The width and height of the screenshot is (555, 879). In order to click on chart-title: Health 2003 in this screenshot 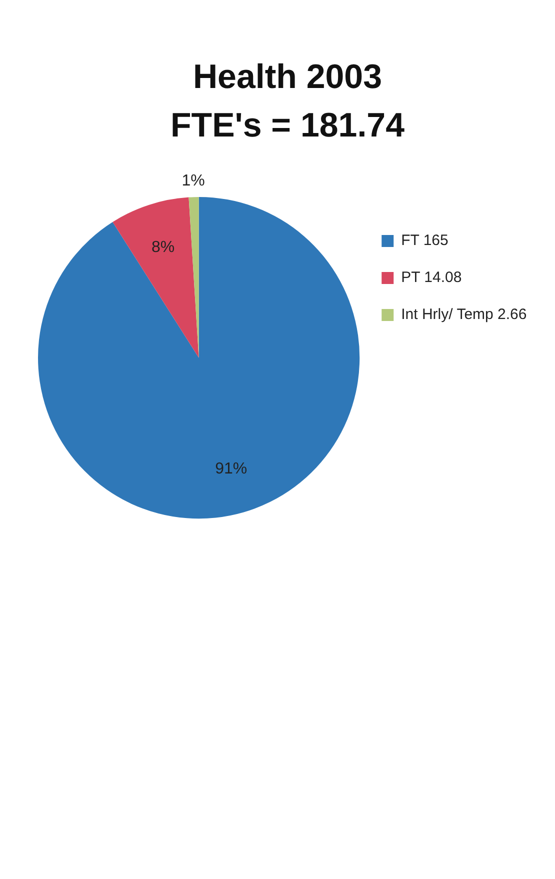, I will do `click(287, 77)`.